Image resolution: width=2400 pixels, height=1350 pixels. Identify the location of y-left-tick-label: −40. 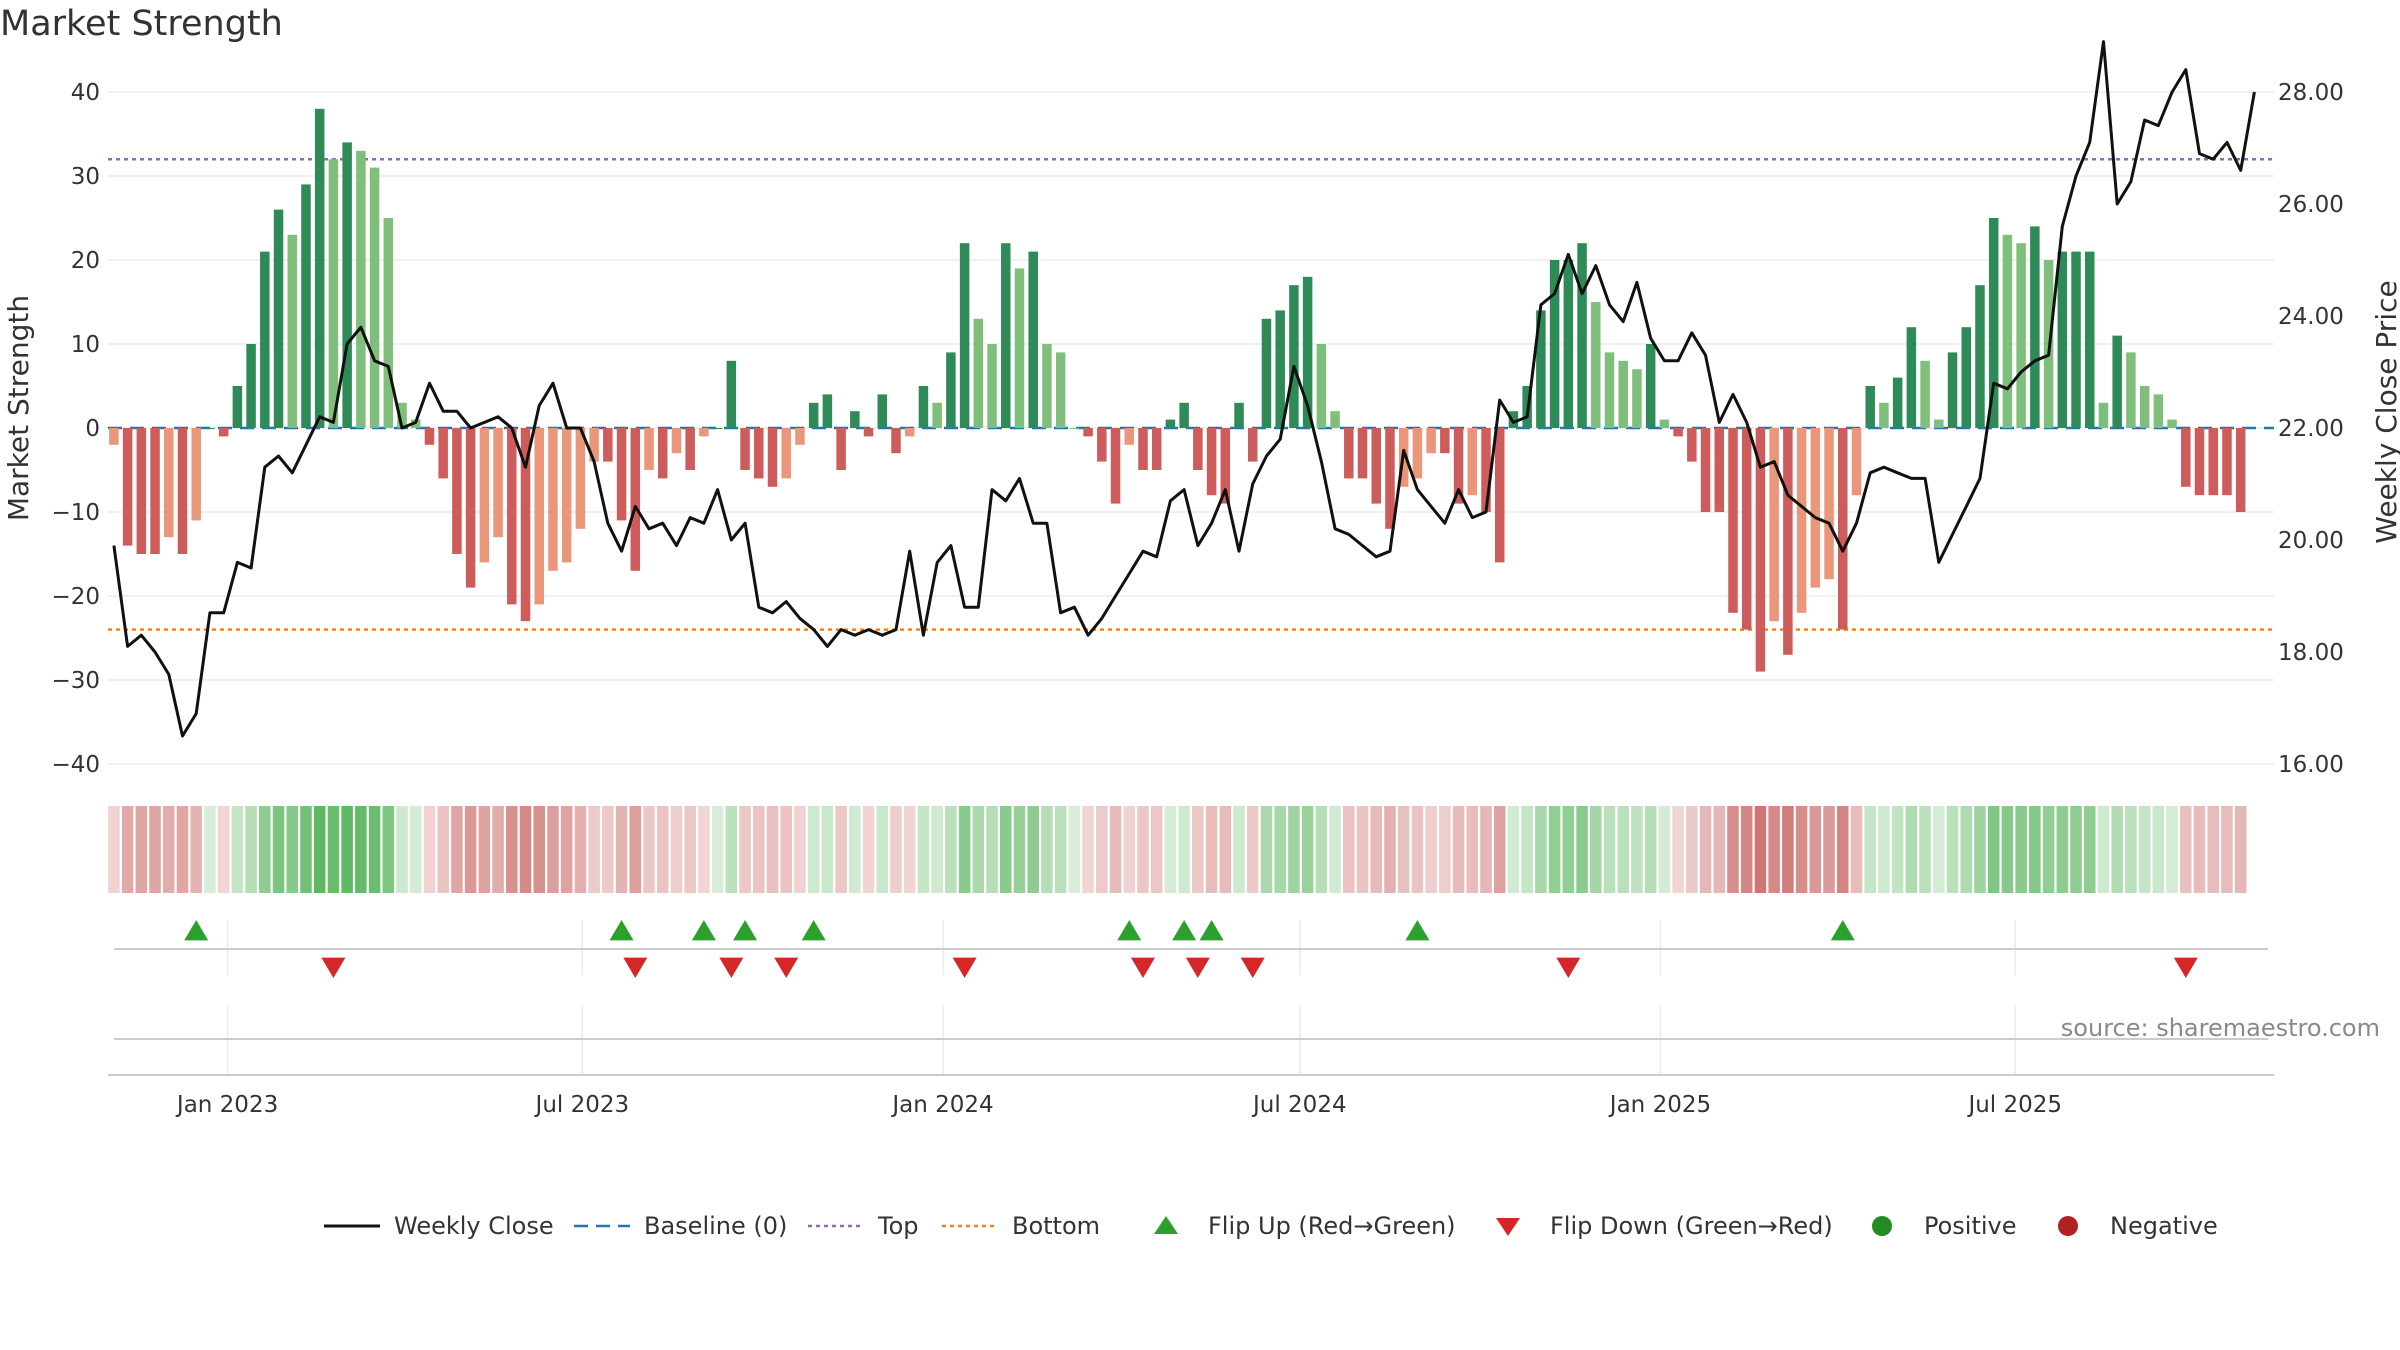
(75, 765).